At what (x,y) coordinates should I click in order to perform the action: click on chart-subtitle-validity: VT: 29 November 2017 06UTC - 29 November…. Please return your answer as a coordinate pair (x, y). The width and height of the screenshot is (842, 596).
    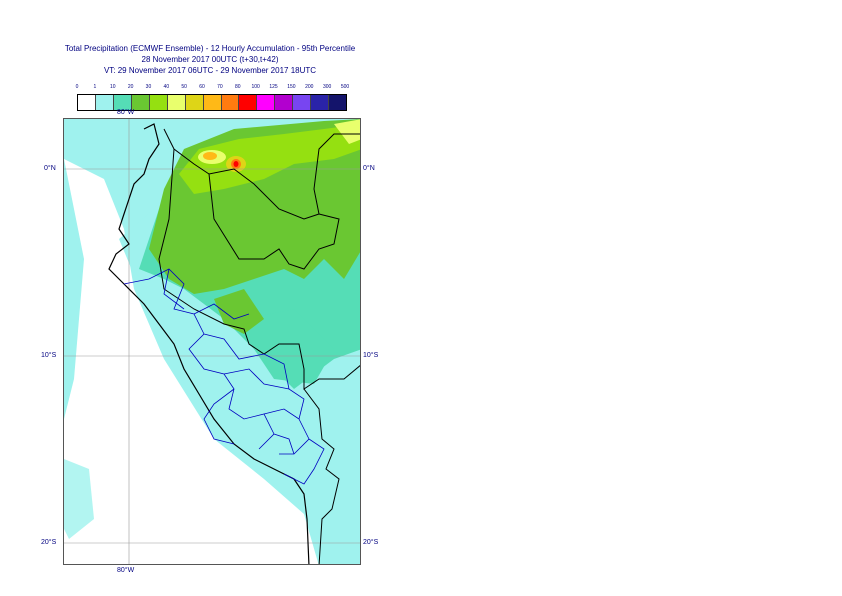
    Looking at the image, I should click on (210, 70).